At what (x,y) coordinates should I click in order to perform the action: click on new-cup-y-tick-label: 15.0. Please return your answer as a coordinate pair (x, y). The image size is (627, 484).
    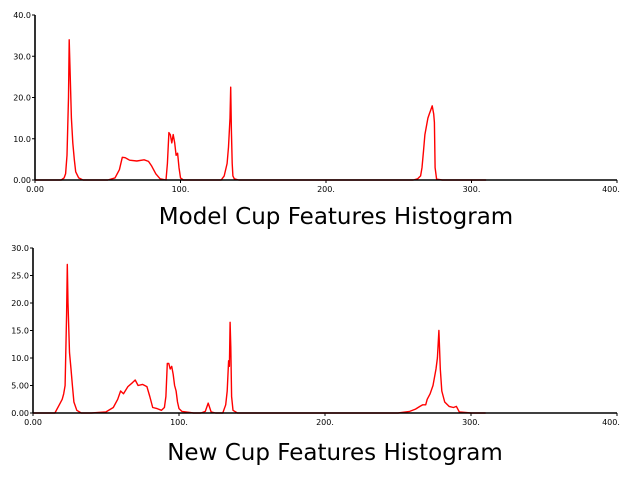
    Looking at the image, I should click on (20, 331).